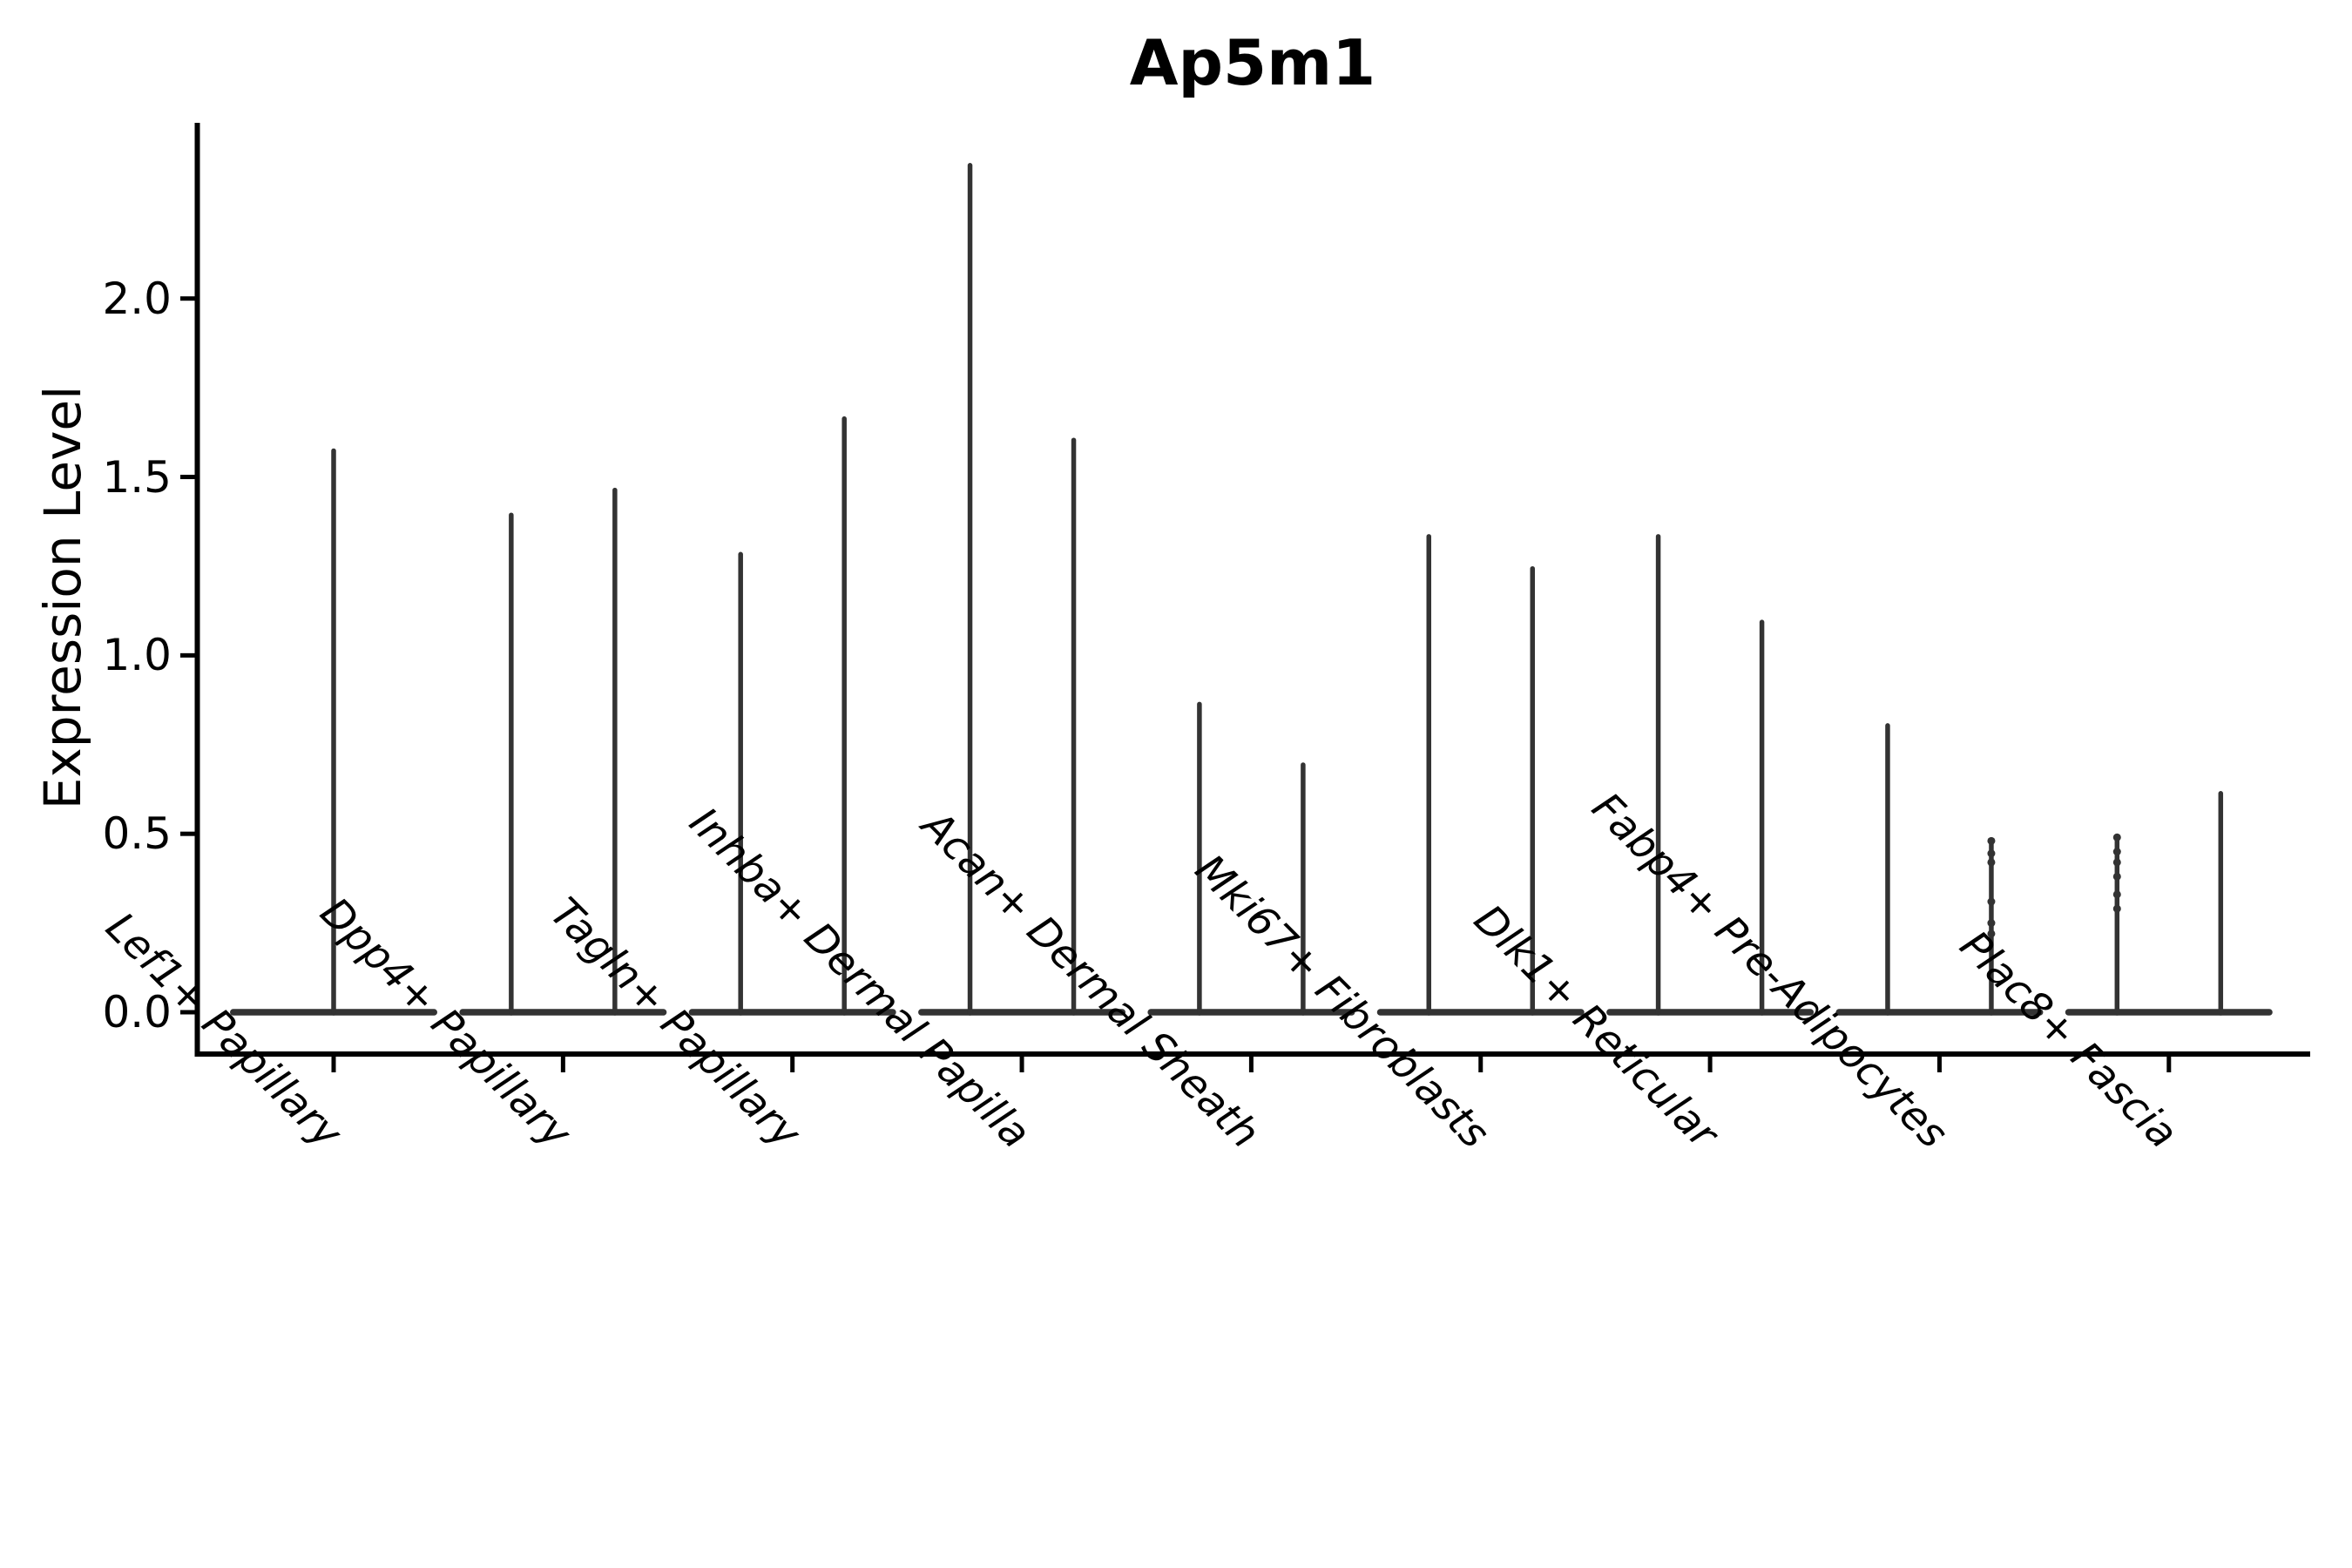 The height and width of the screenshot is (1568, 2352). What do you see at coordinates (137, 1012) in the screenshot?
I see `y-tick-label-0.0: 0.0` at bounding box center [137, 1012].